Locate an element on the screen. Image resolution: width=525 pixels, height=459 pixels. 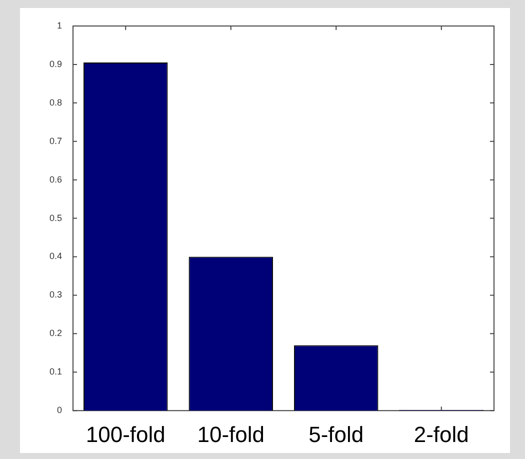
x-tick-label: 2-fold is located at coordinates (441, 434).